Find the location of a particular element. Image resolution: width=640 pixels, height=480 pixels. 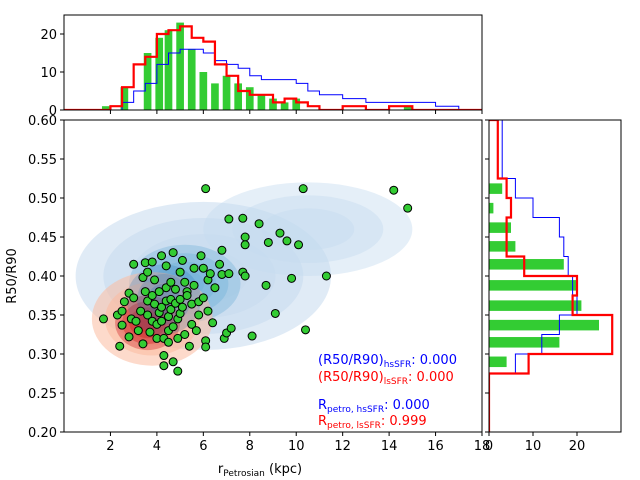

top-histogram-bars is located at coordinates (256, 66).